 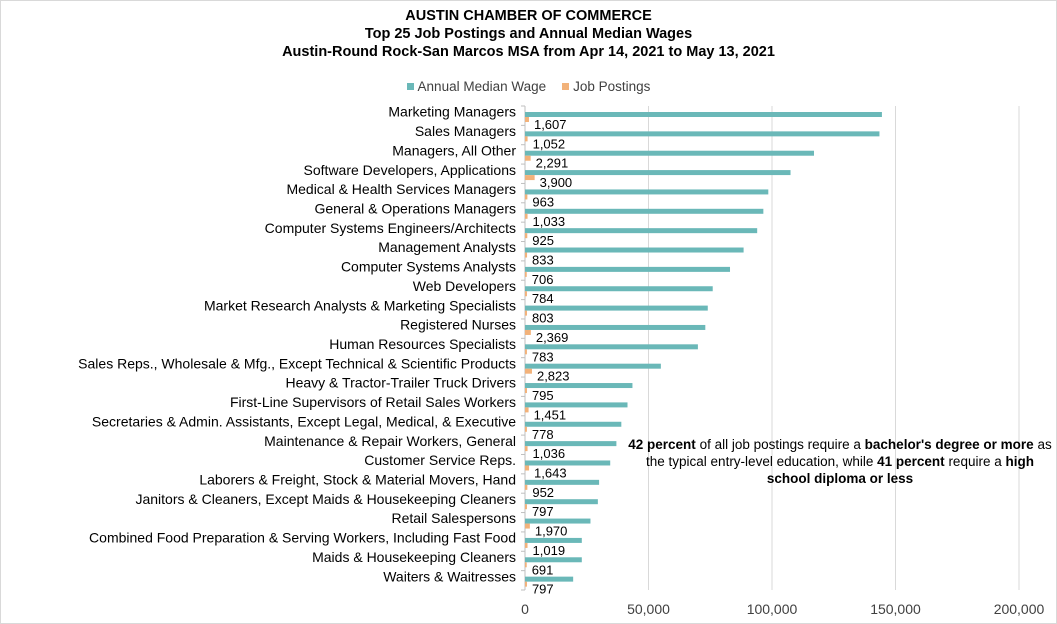 I want to click on x-tick-label: 200,000, so click(x=1019, y=609).